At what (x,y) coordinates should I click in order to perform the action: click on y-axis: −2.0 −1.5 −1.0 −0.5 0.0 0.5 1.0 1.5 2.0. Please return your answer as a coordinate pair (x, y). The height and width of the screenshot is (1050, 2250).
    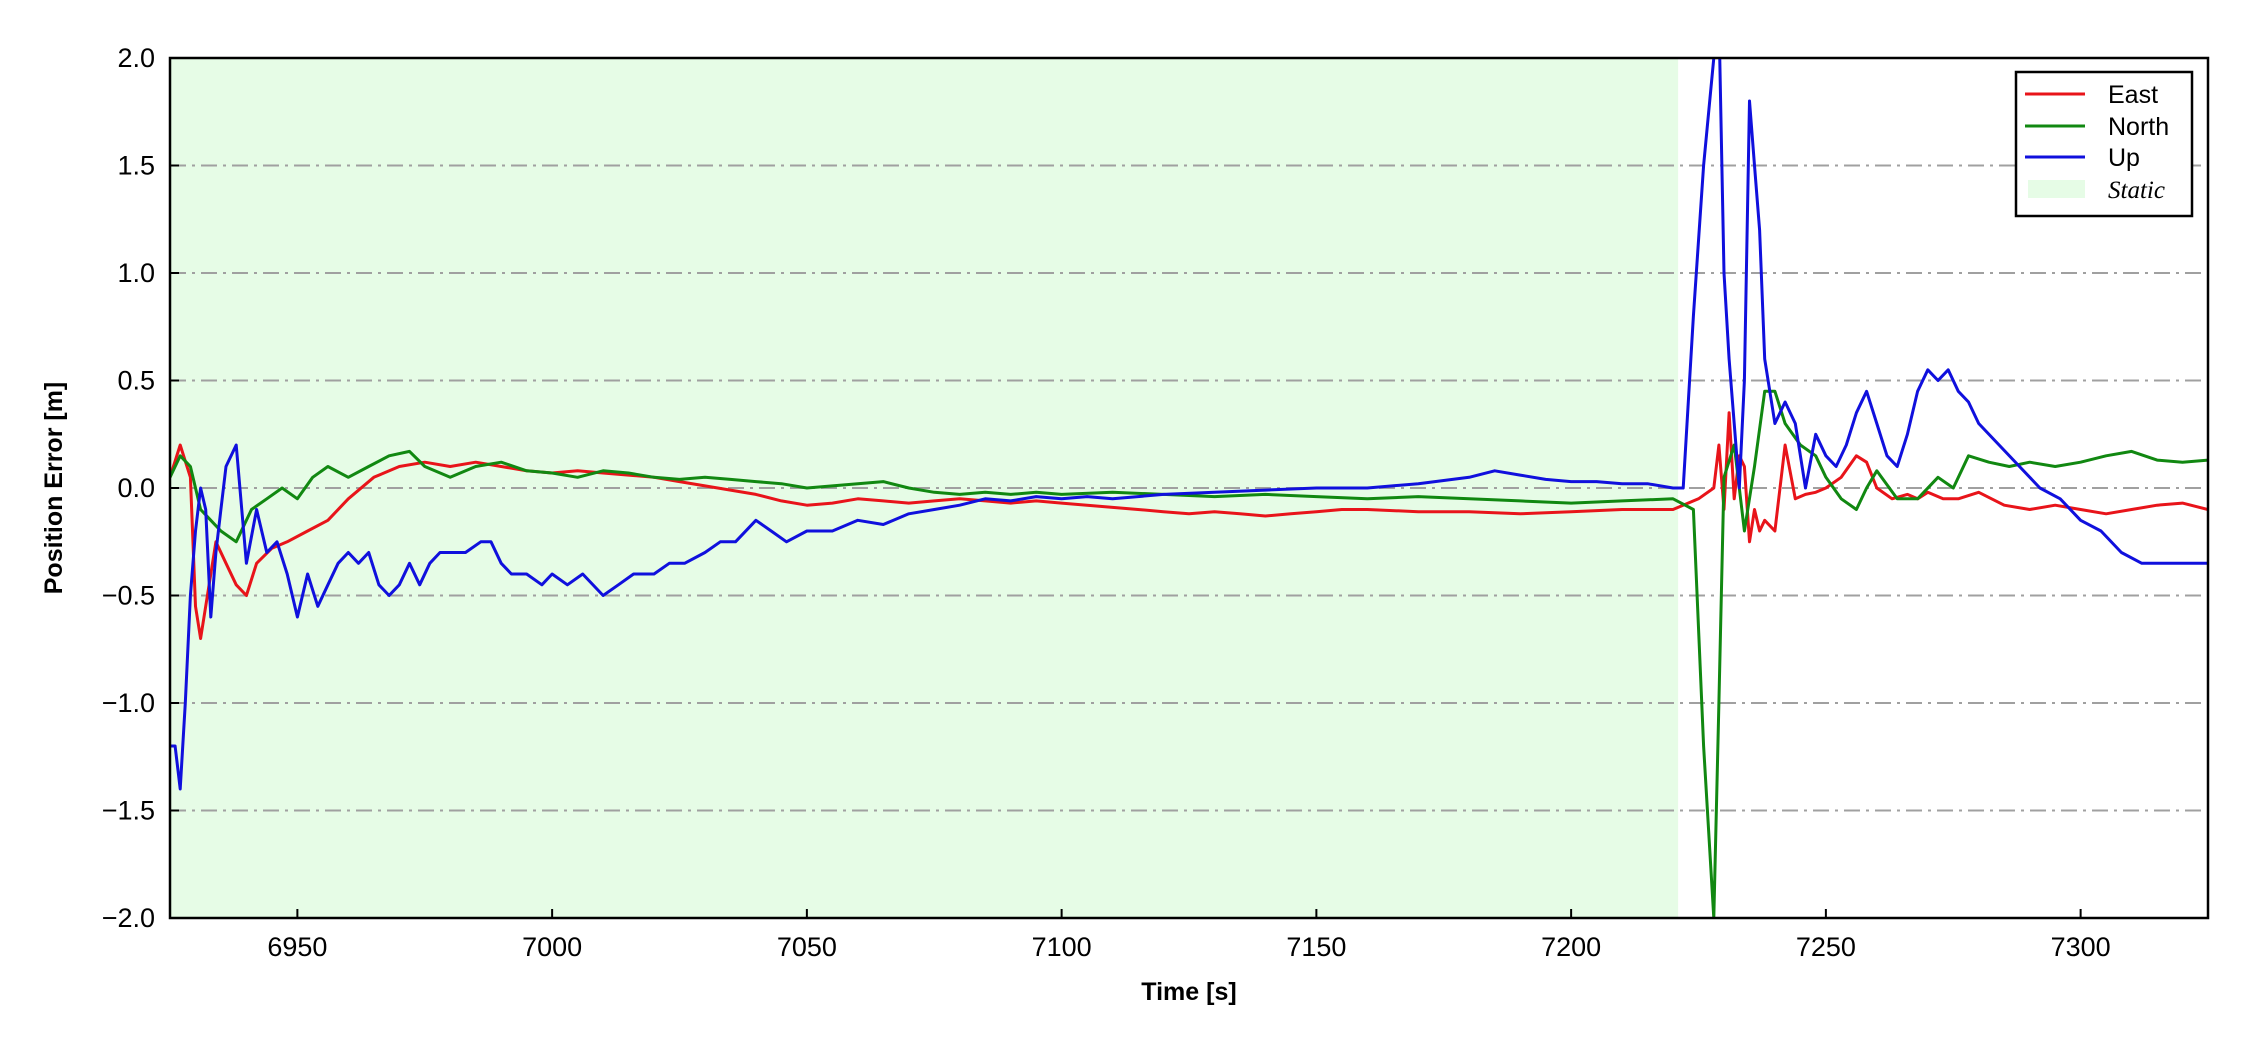
    Looking at the image, I should click on (140, 488).